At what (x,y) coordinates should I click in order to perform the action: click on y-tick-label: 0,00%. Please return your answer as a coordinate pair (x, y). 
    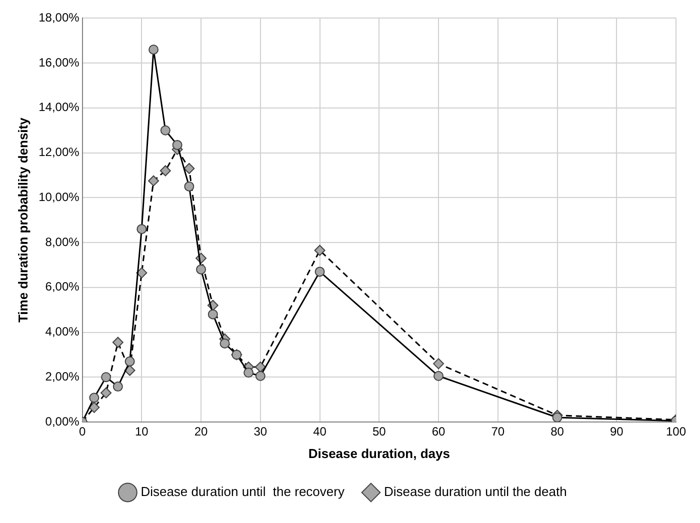
    Looking at the image, I should click on (62, 421).